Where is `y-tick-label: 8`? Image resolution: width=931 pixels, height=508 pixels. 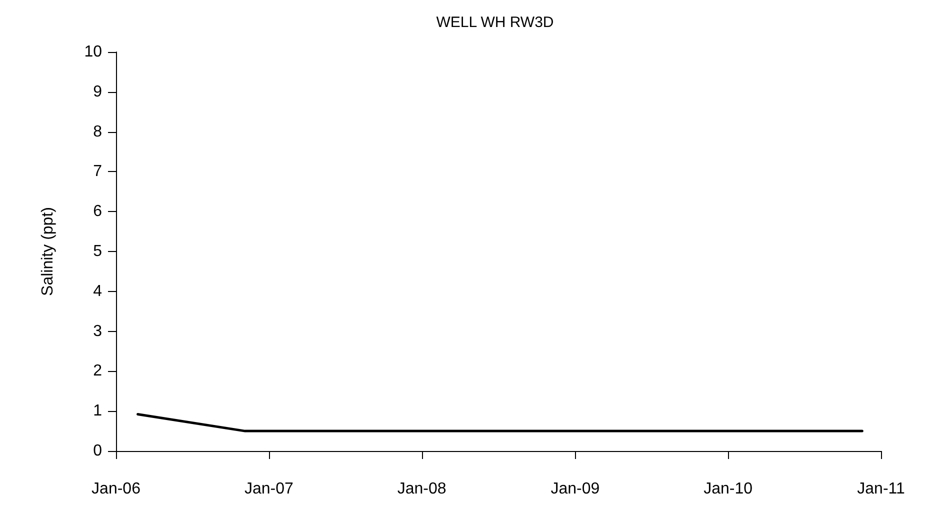
y-tick-label: 8 is located at coordinates (97, 131).